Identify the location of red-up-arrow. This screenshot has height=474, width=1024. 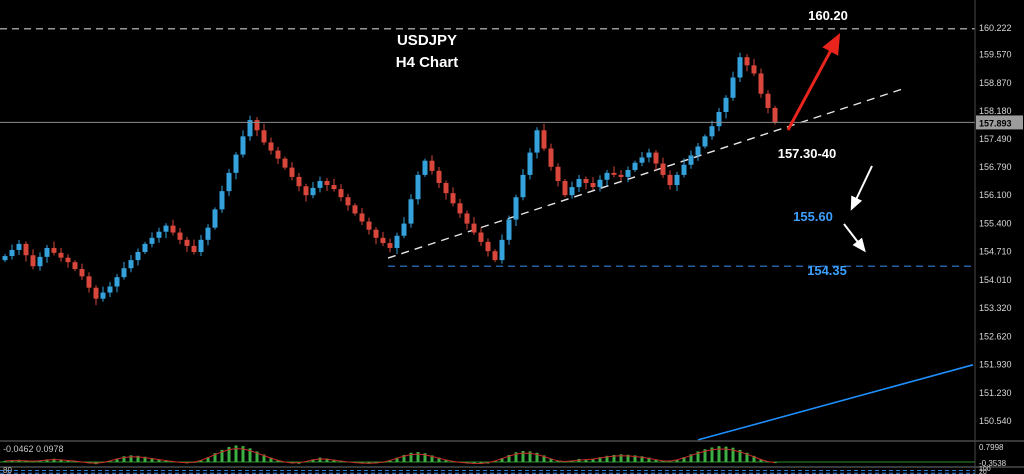
(813, 82).